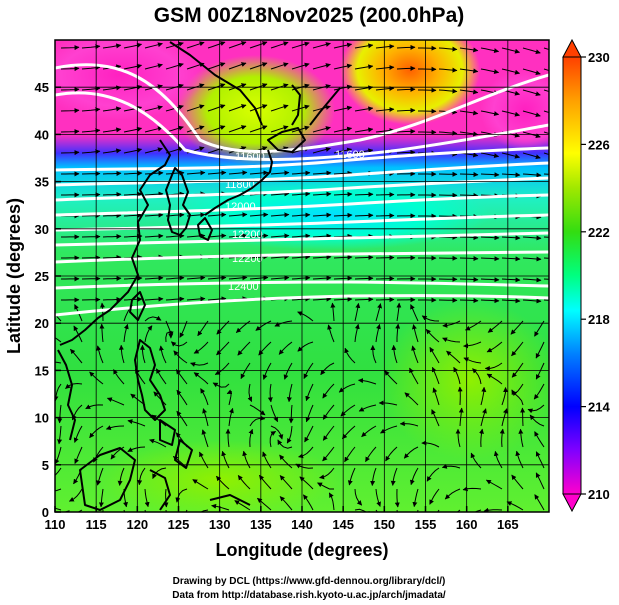 The width and height of the screenshot is (619, 605). I want to click on colorbar-tick-label: 230, so click(599, 57).